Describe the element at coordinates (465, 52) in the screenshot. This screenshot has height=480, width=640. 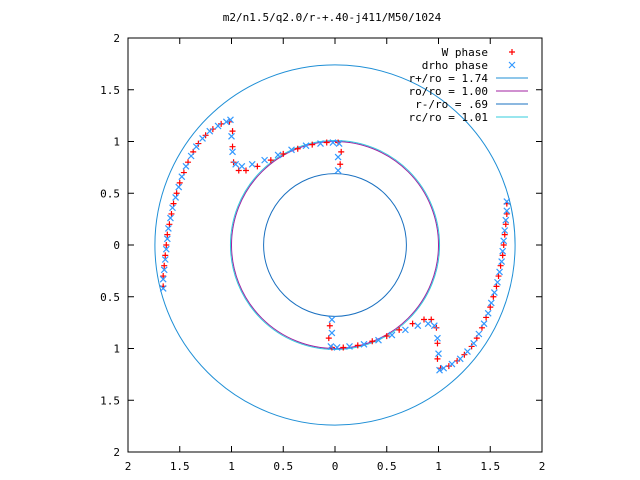
I see `legend-label: W phase` at that location.